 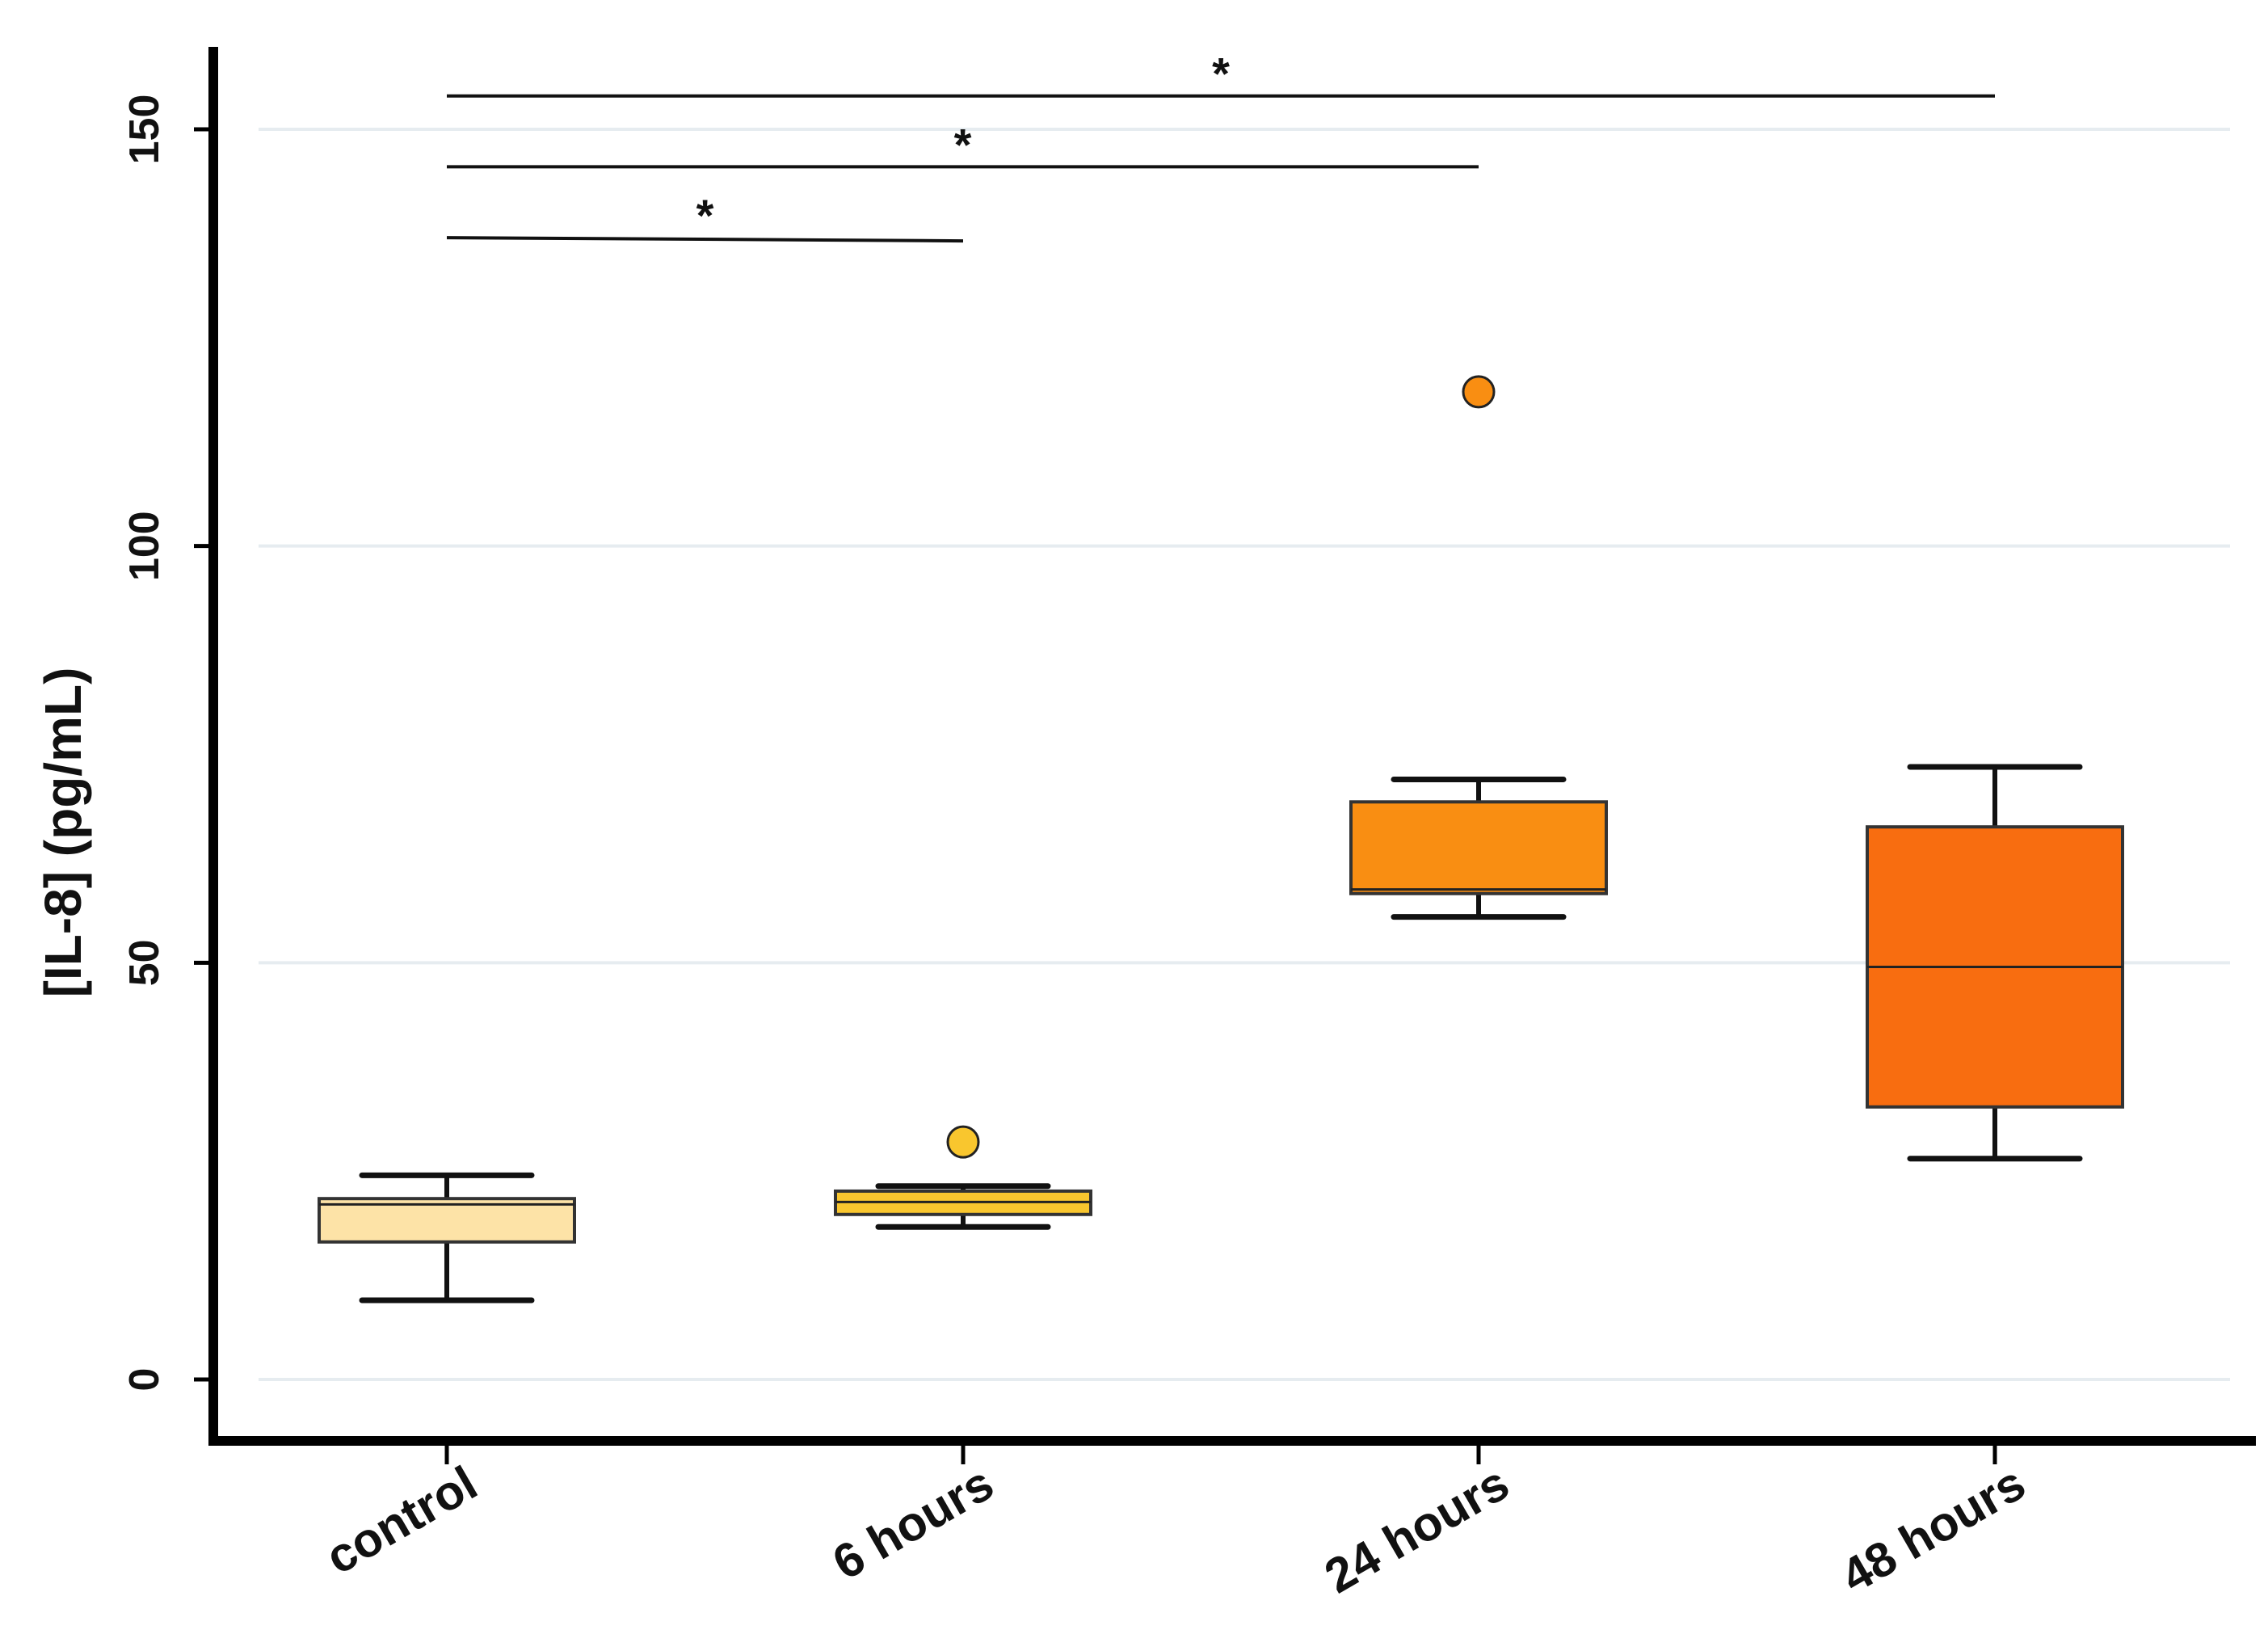 I want to click on significance-star-0: *, so click(x=705, y=215).